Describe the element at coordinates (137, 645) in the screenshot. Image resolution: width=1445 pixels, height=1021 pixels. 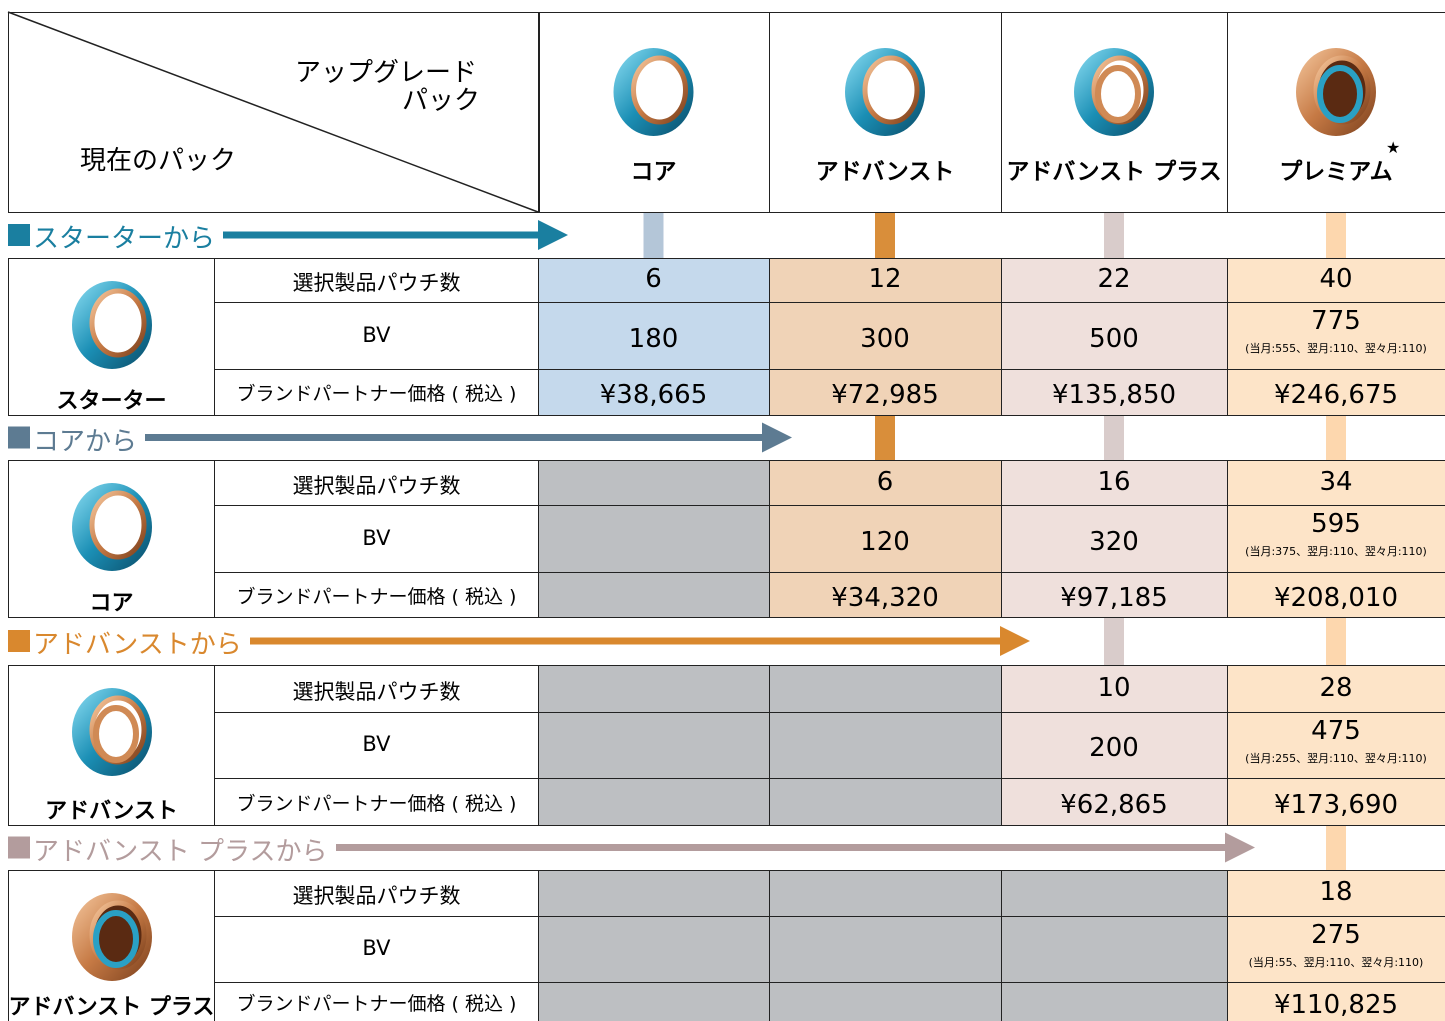
I see `section-title: アドバンストから` at that location.